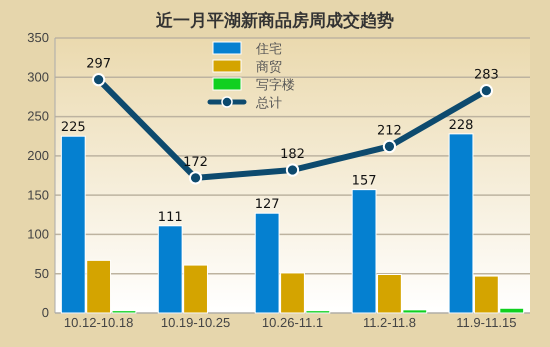 This screenshot has height=347, width=550. Describe the element at coordinates (38, 194) in the screenshot. I see `y-tick-label: 150` at that location.